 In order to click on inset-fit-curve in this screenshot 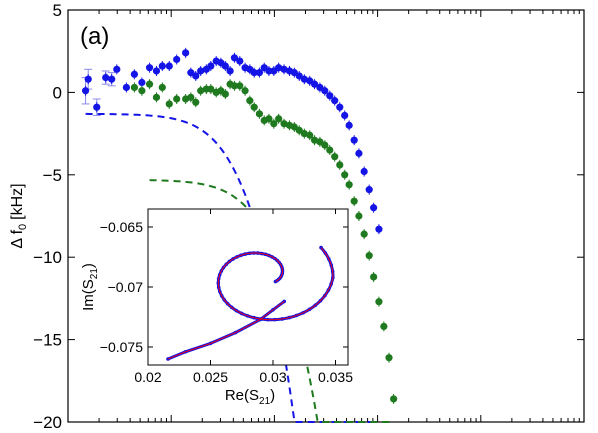, I will do `click(275, 284)`.